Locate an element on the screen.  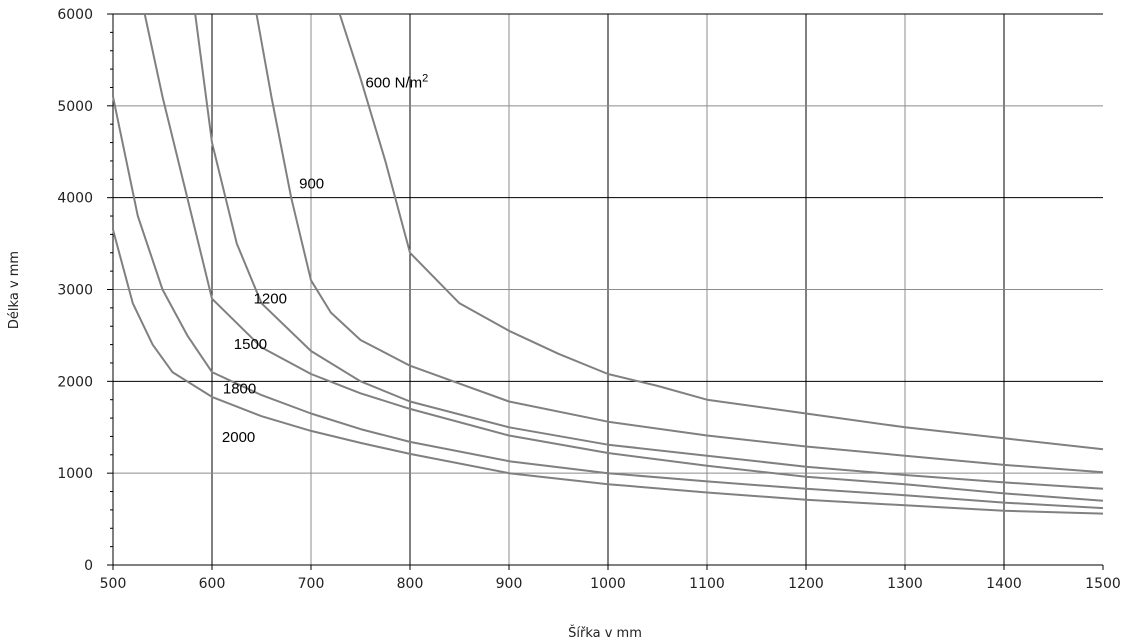
y-tick-label: 2000 is located at coordinates (75, 382).